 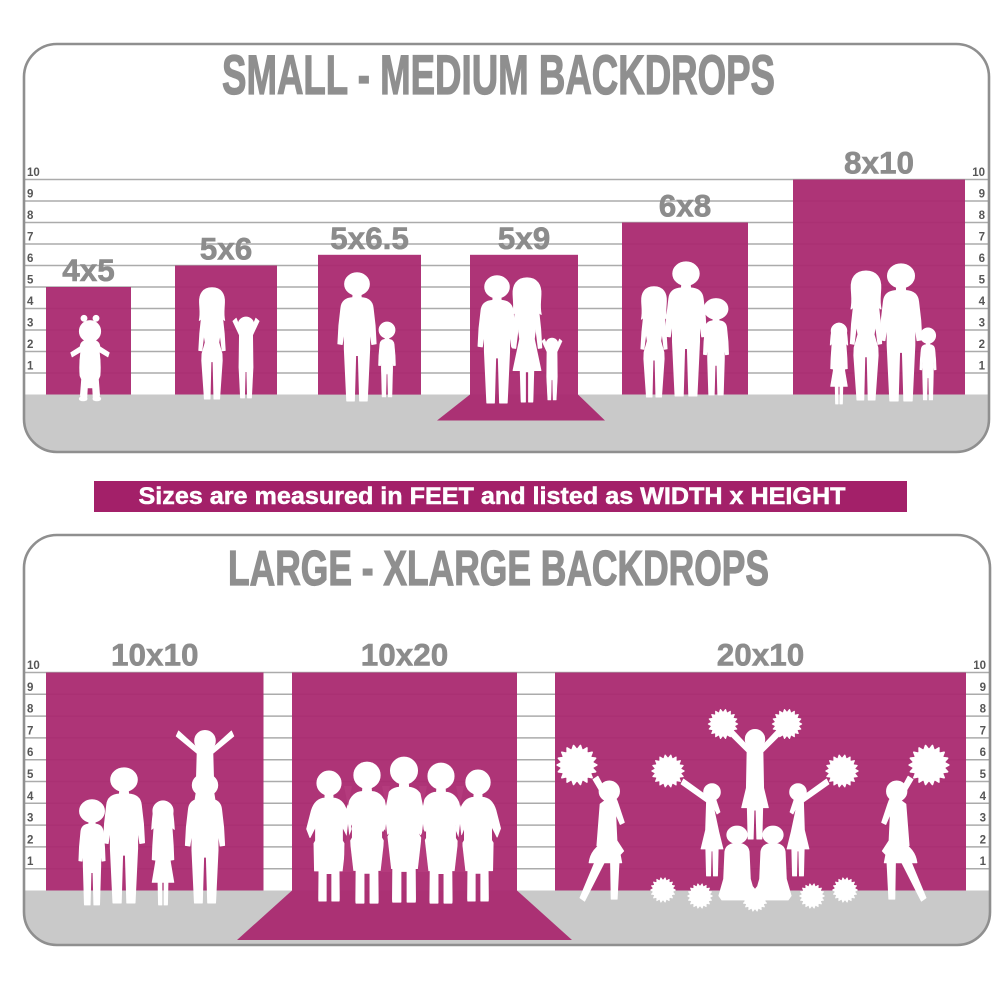 What do you see at coordinates (498, 74) in the screenshot?
I see `svg-text: SMALL - MEDIUM BACKDROPS` at bounding box center [498, 74].